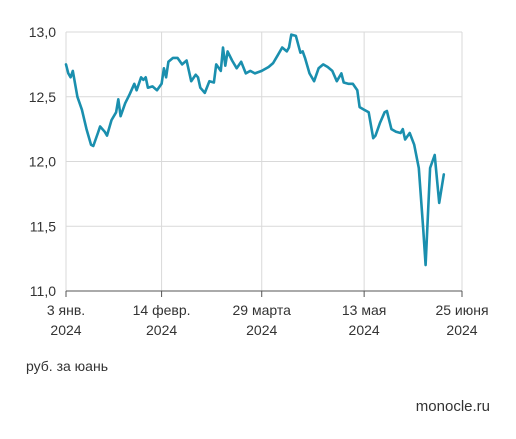 The width and height of the screenshot is (516, 439). Describe the element at coordinates (262, 310) in the screenshot. I see `x-tick-label: 29 марта` at that location.